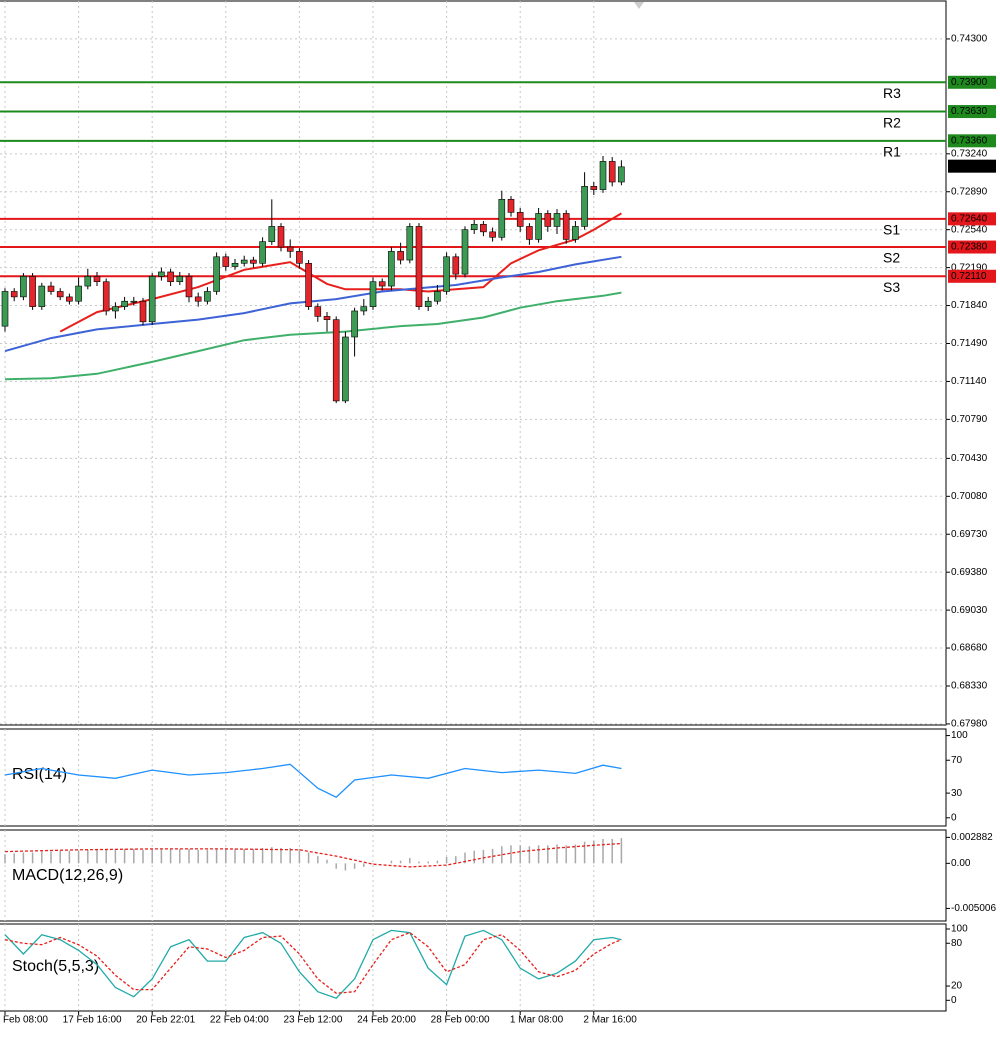 This screenshot has width=1000, height=1042. What do you see at coordinates (969, 305) in the screenshot?
I see `y-tick-label: 0.71840` at bounding box center [969, 305].